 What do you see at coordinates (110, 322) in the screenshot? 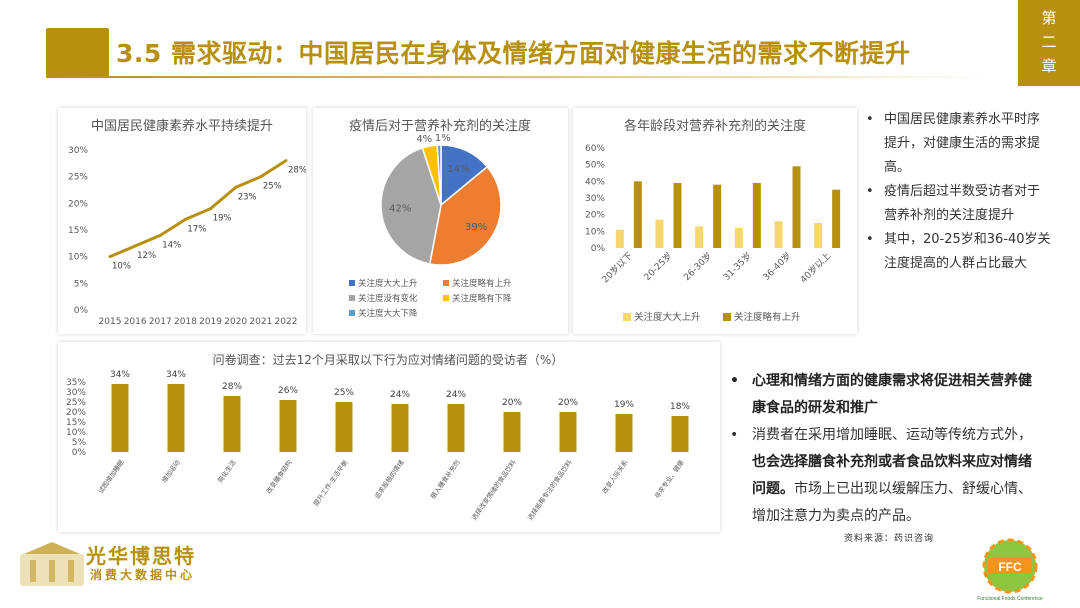
I see `x-tick-label: 2015` at bounding box center [110, 322].